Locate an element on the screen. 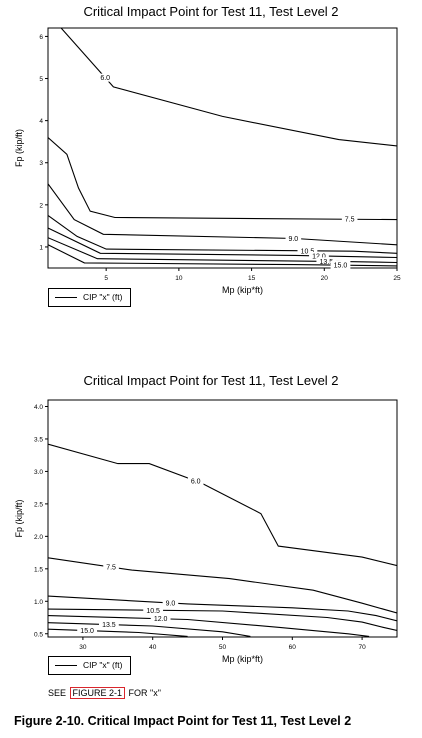  y-tick-label: 6 is located at coordinates (41, 37).